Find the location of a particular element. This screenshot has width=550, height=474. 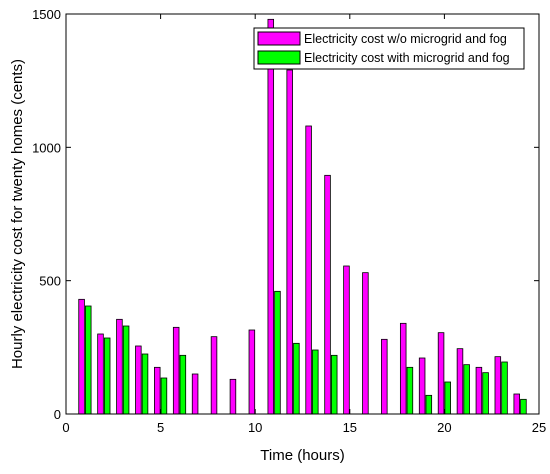

x-tick-label: 20 is located at coordinates (444, 427).